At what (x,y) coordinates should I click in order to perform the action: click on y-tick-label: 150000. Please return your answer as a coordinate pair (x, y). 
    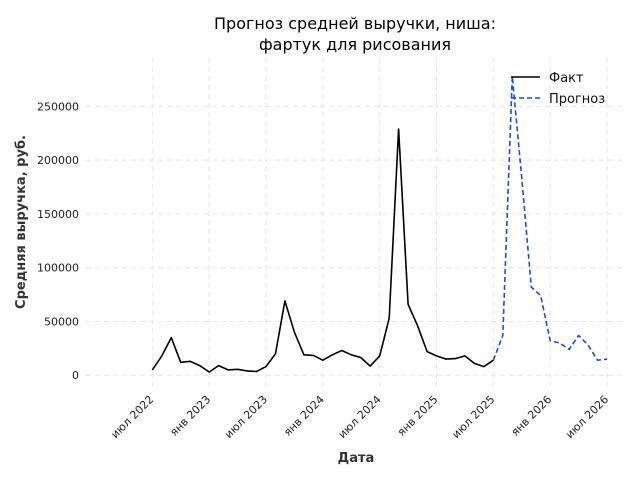
    Looking at the image, I should click on (58, 214).